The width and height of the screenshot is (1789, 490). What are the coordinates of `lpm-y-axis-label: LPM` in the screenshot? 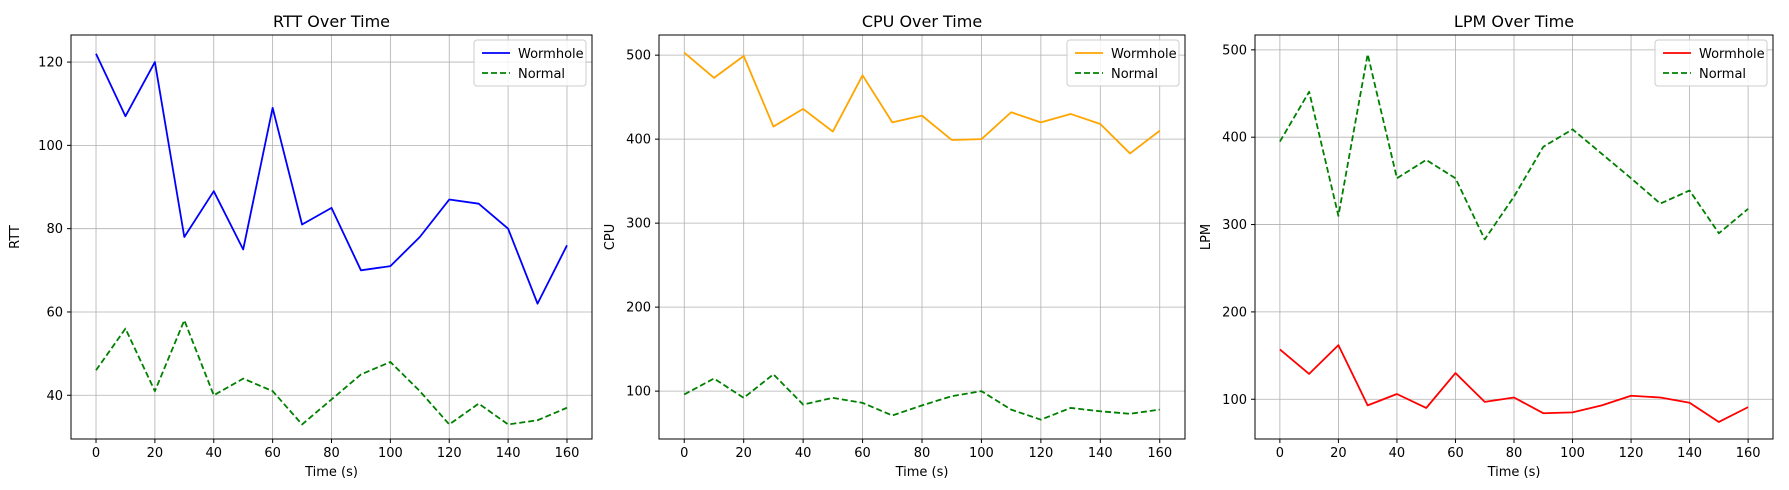 It's located at (1206, 237).